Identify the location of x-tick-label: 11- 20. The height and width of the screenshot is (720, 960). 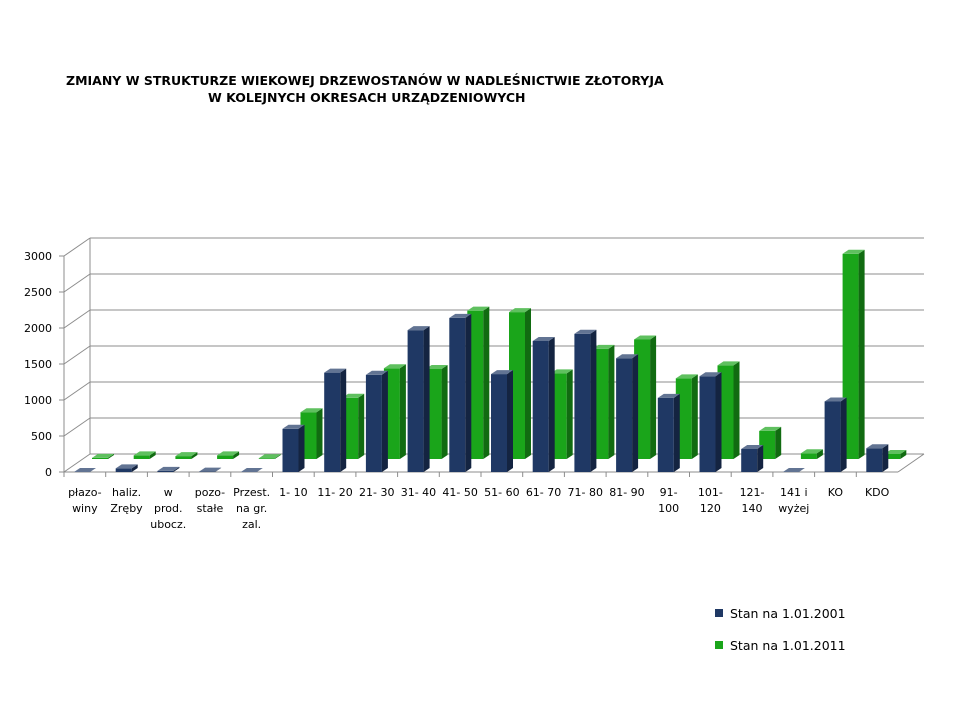
(334, 492).